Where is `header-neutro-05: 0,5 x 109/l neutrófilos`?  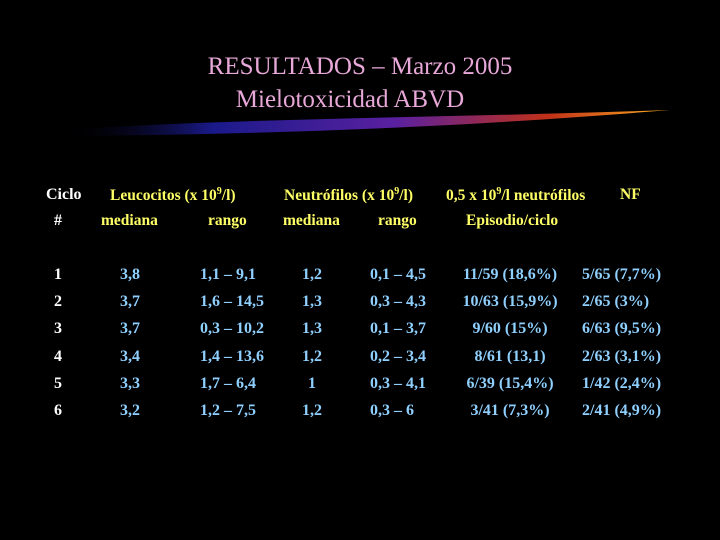
header-neutro-05: 0,5 x 109/l neutrófilos is located at coordinates (516, 195).